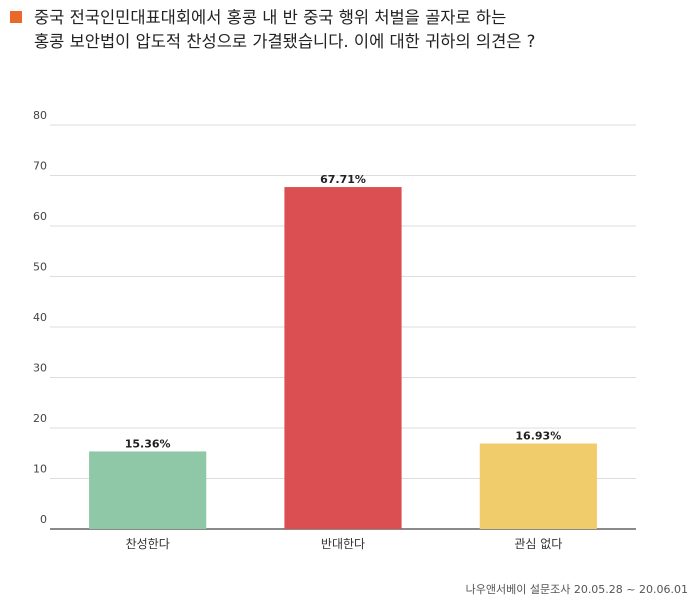  Describe the element at coordinates (40, 469) in the screenshot. I see `y-tick-label-10: 10` at that location.